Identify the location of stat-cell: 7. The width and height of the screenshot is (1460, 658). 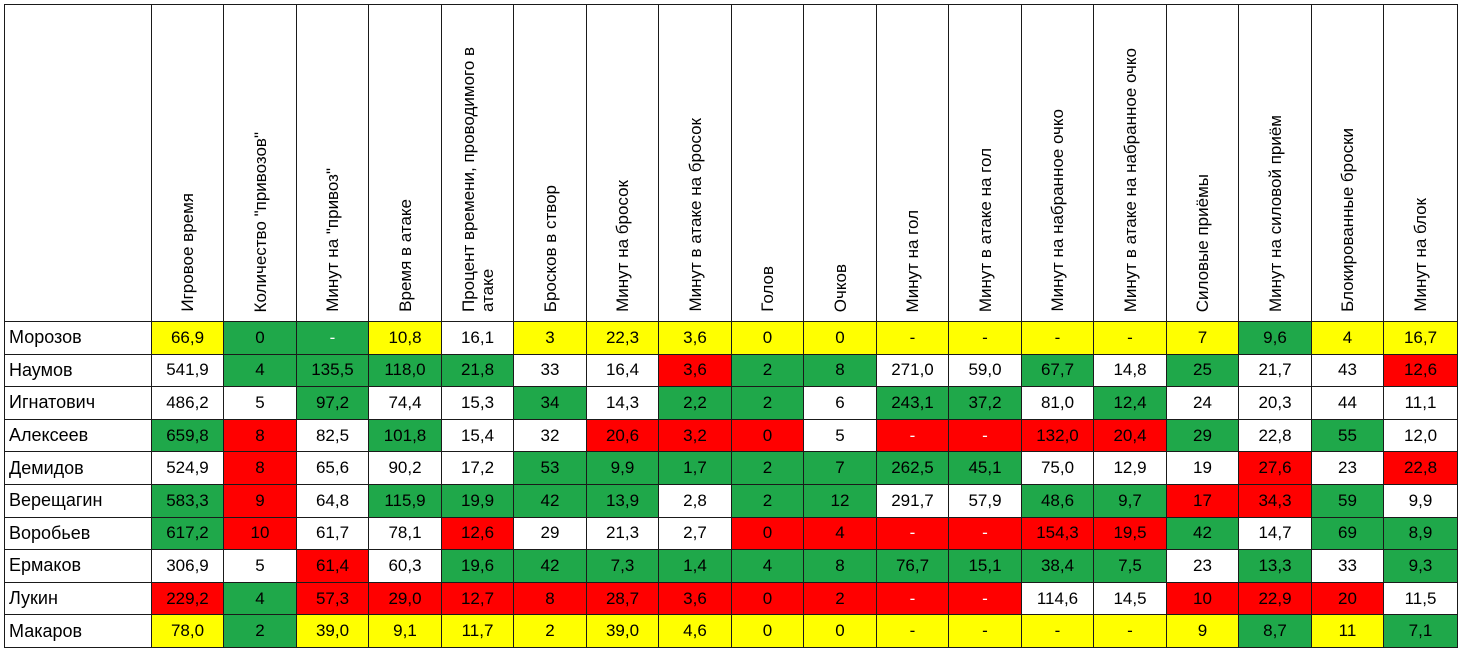
(840, 468).